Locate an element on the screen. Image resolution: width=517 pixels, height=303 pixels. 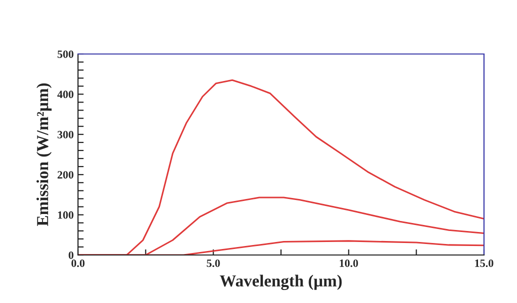
x-tick-label: 5.0 is located at coordinates (213, 263).